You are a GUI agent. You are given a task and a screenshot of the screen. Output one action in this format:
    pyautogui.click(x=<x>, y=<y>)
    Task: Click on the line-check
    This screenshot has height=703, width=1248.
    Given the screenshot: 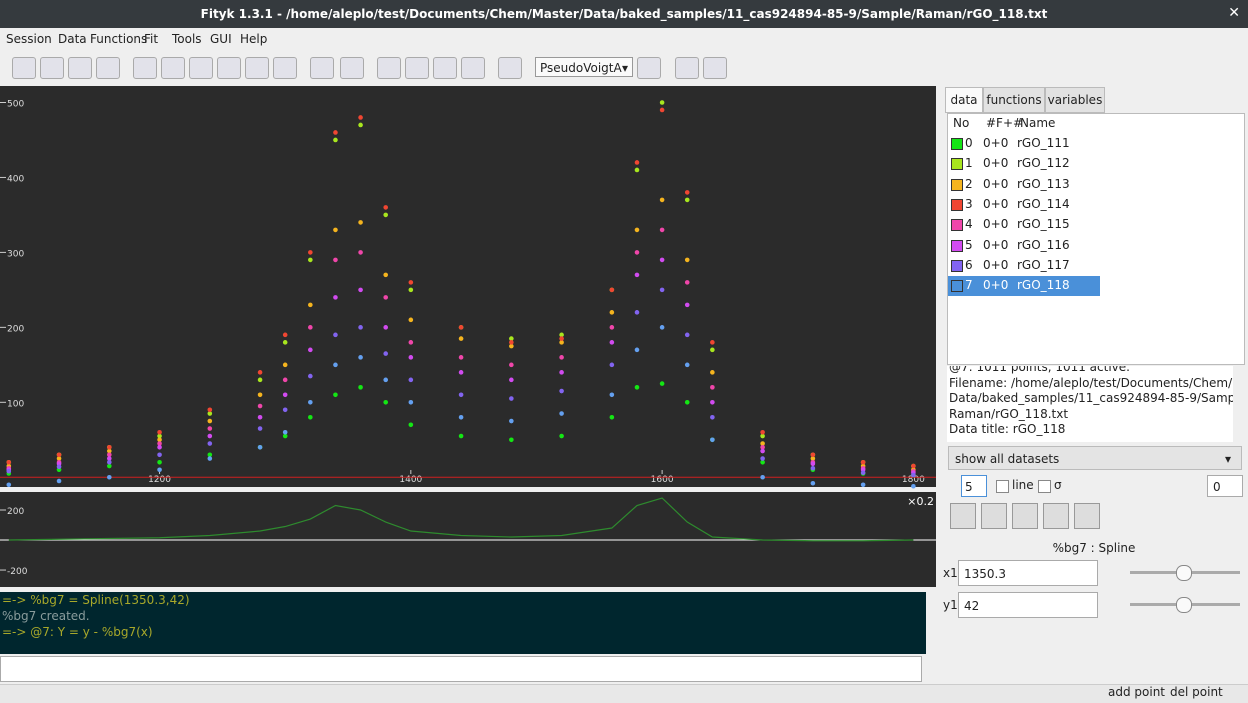 What is the action you would take?
    pyautogui.click(x=1002, y=486)
    